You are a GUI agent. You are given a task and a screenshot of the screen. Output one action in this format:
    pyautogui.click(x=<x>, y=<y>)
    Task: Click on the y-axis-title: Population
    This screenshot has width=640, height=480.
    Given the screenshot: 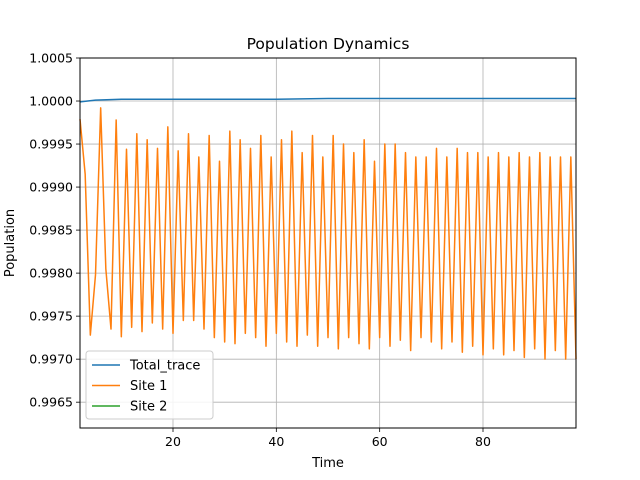 What is the action you would take?
    pyautogui.click(x=10, y=243)
    